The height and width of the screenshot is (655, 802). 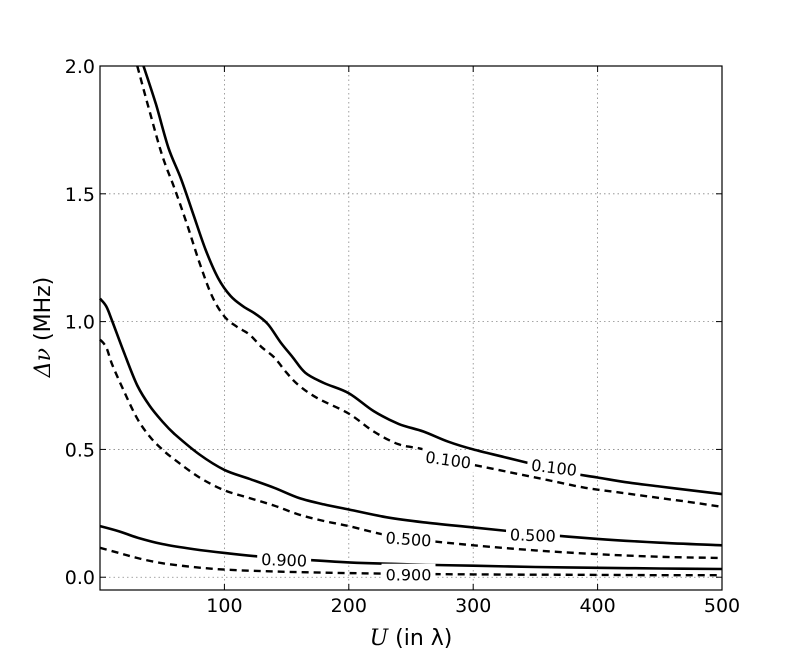 What do you see at coordinates (80, 450) in the screenshot?
I see `y-tick-label: 0.5` at bounding box center [80, 450].